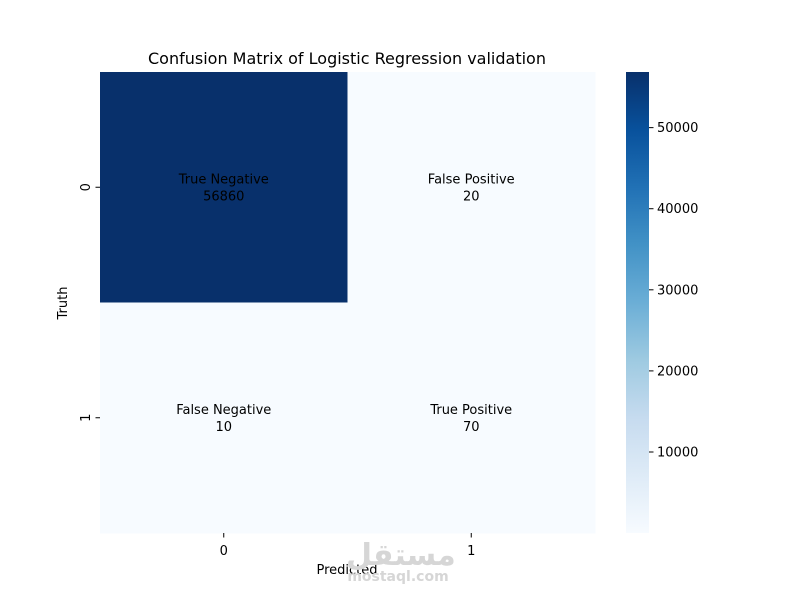  What do you see at coordinates (471, 179) in the screenshot?
I see `cell-label: False Positive` at bounding box center [471, 179].